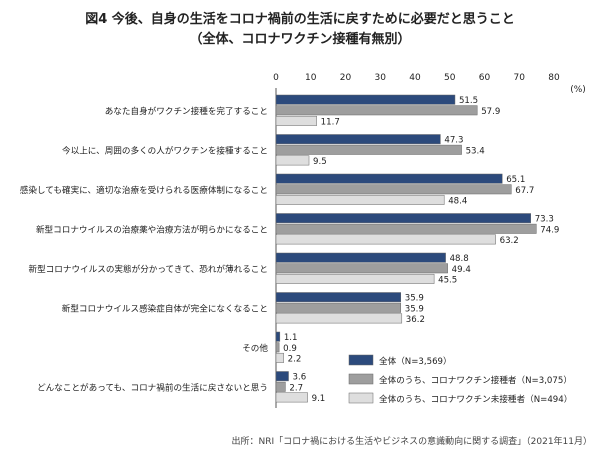 The image size is (600, 454). Describe the element at coordinates (381, 78) in the screenshot. I see `x-tick-label: 30` at that location.